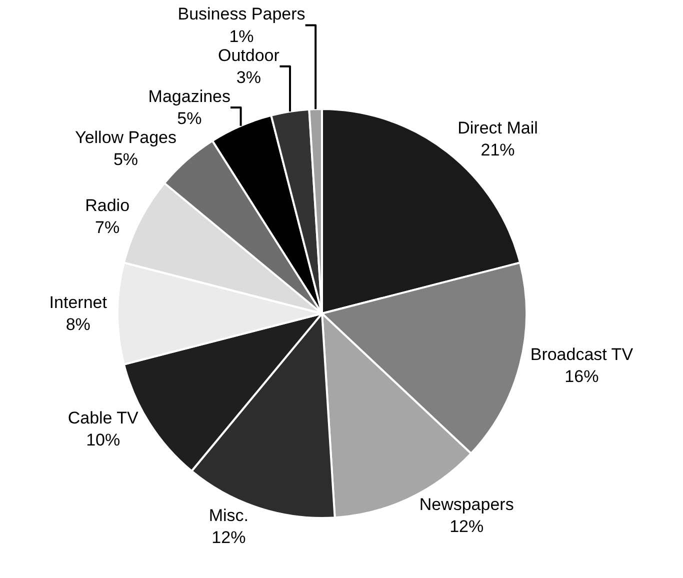 This screenshot has width=683, height=578. What do you see at coordinates (498, 128) in the screenshot?
I see `slice-label: Direct Mail` at bounding box center [498, 128].